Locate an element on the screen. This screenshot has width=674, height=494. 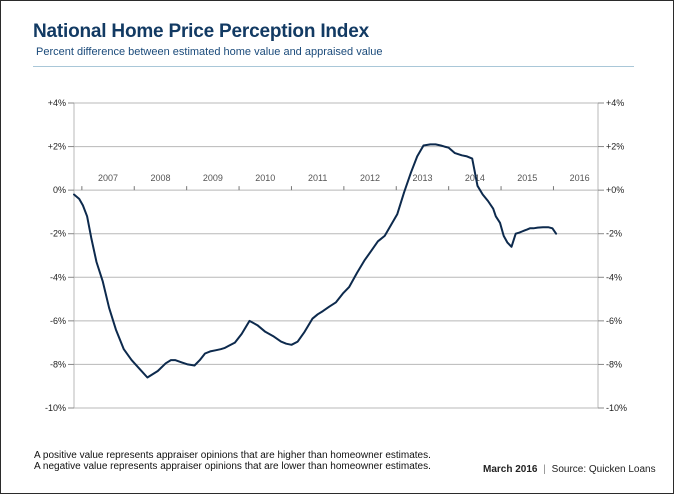
y-tick-label-right: -2% is located at coordinates (614, 234).